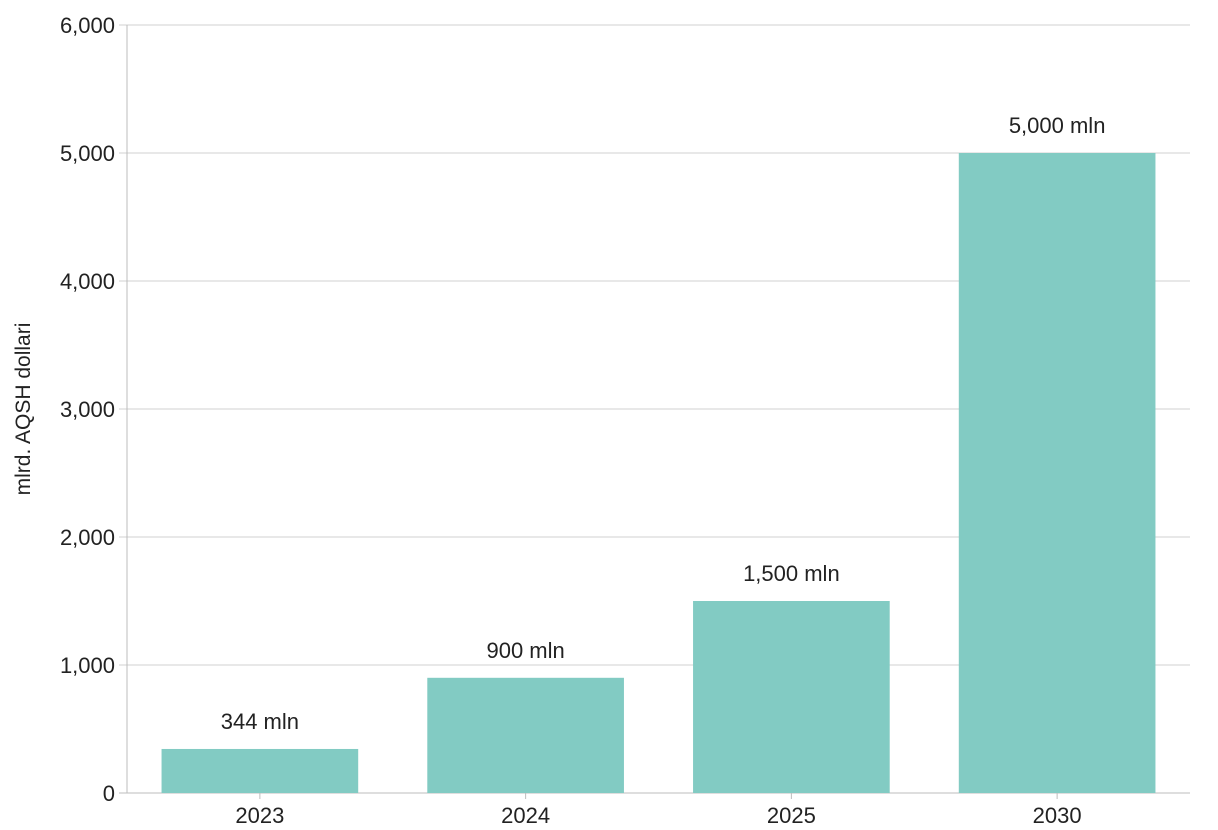 The height and width of the screenshot is (830, 1218). I want to click on data-label-2030: 5,000 mln, so click(1057, 125).